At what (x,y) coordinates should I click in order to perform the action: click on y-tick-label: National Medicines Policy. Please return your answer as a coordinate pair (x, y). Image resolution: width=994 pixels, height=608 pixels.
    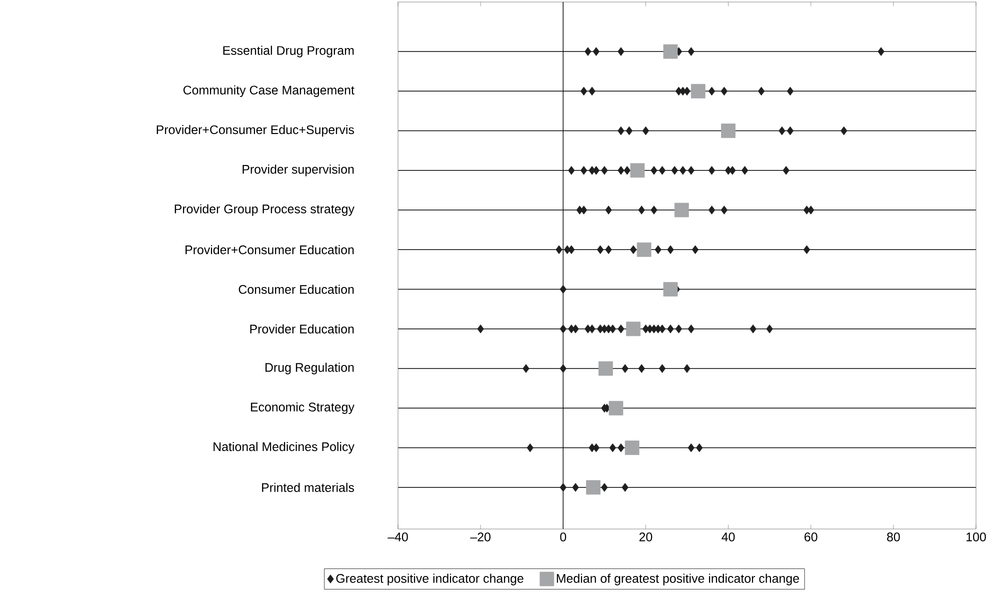
    Looking at the image, I should click on (284, 448).